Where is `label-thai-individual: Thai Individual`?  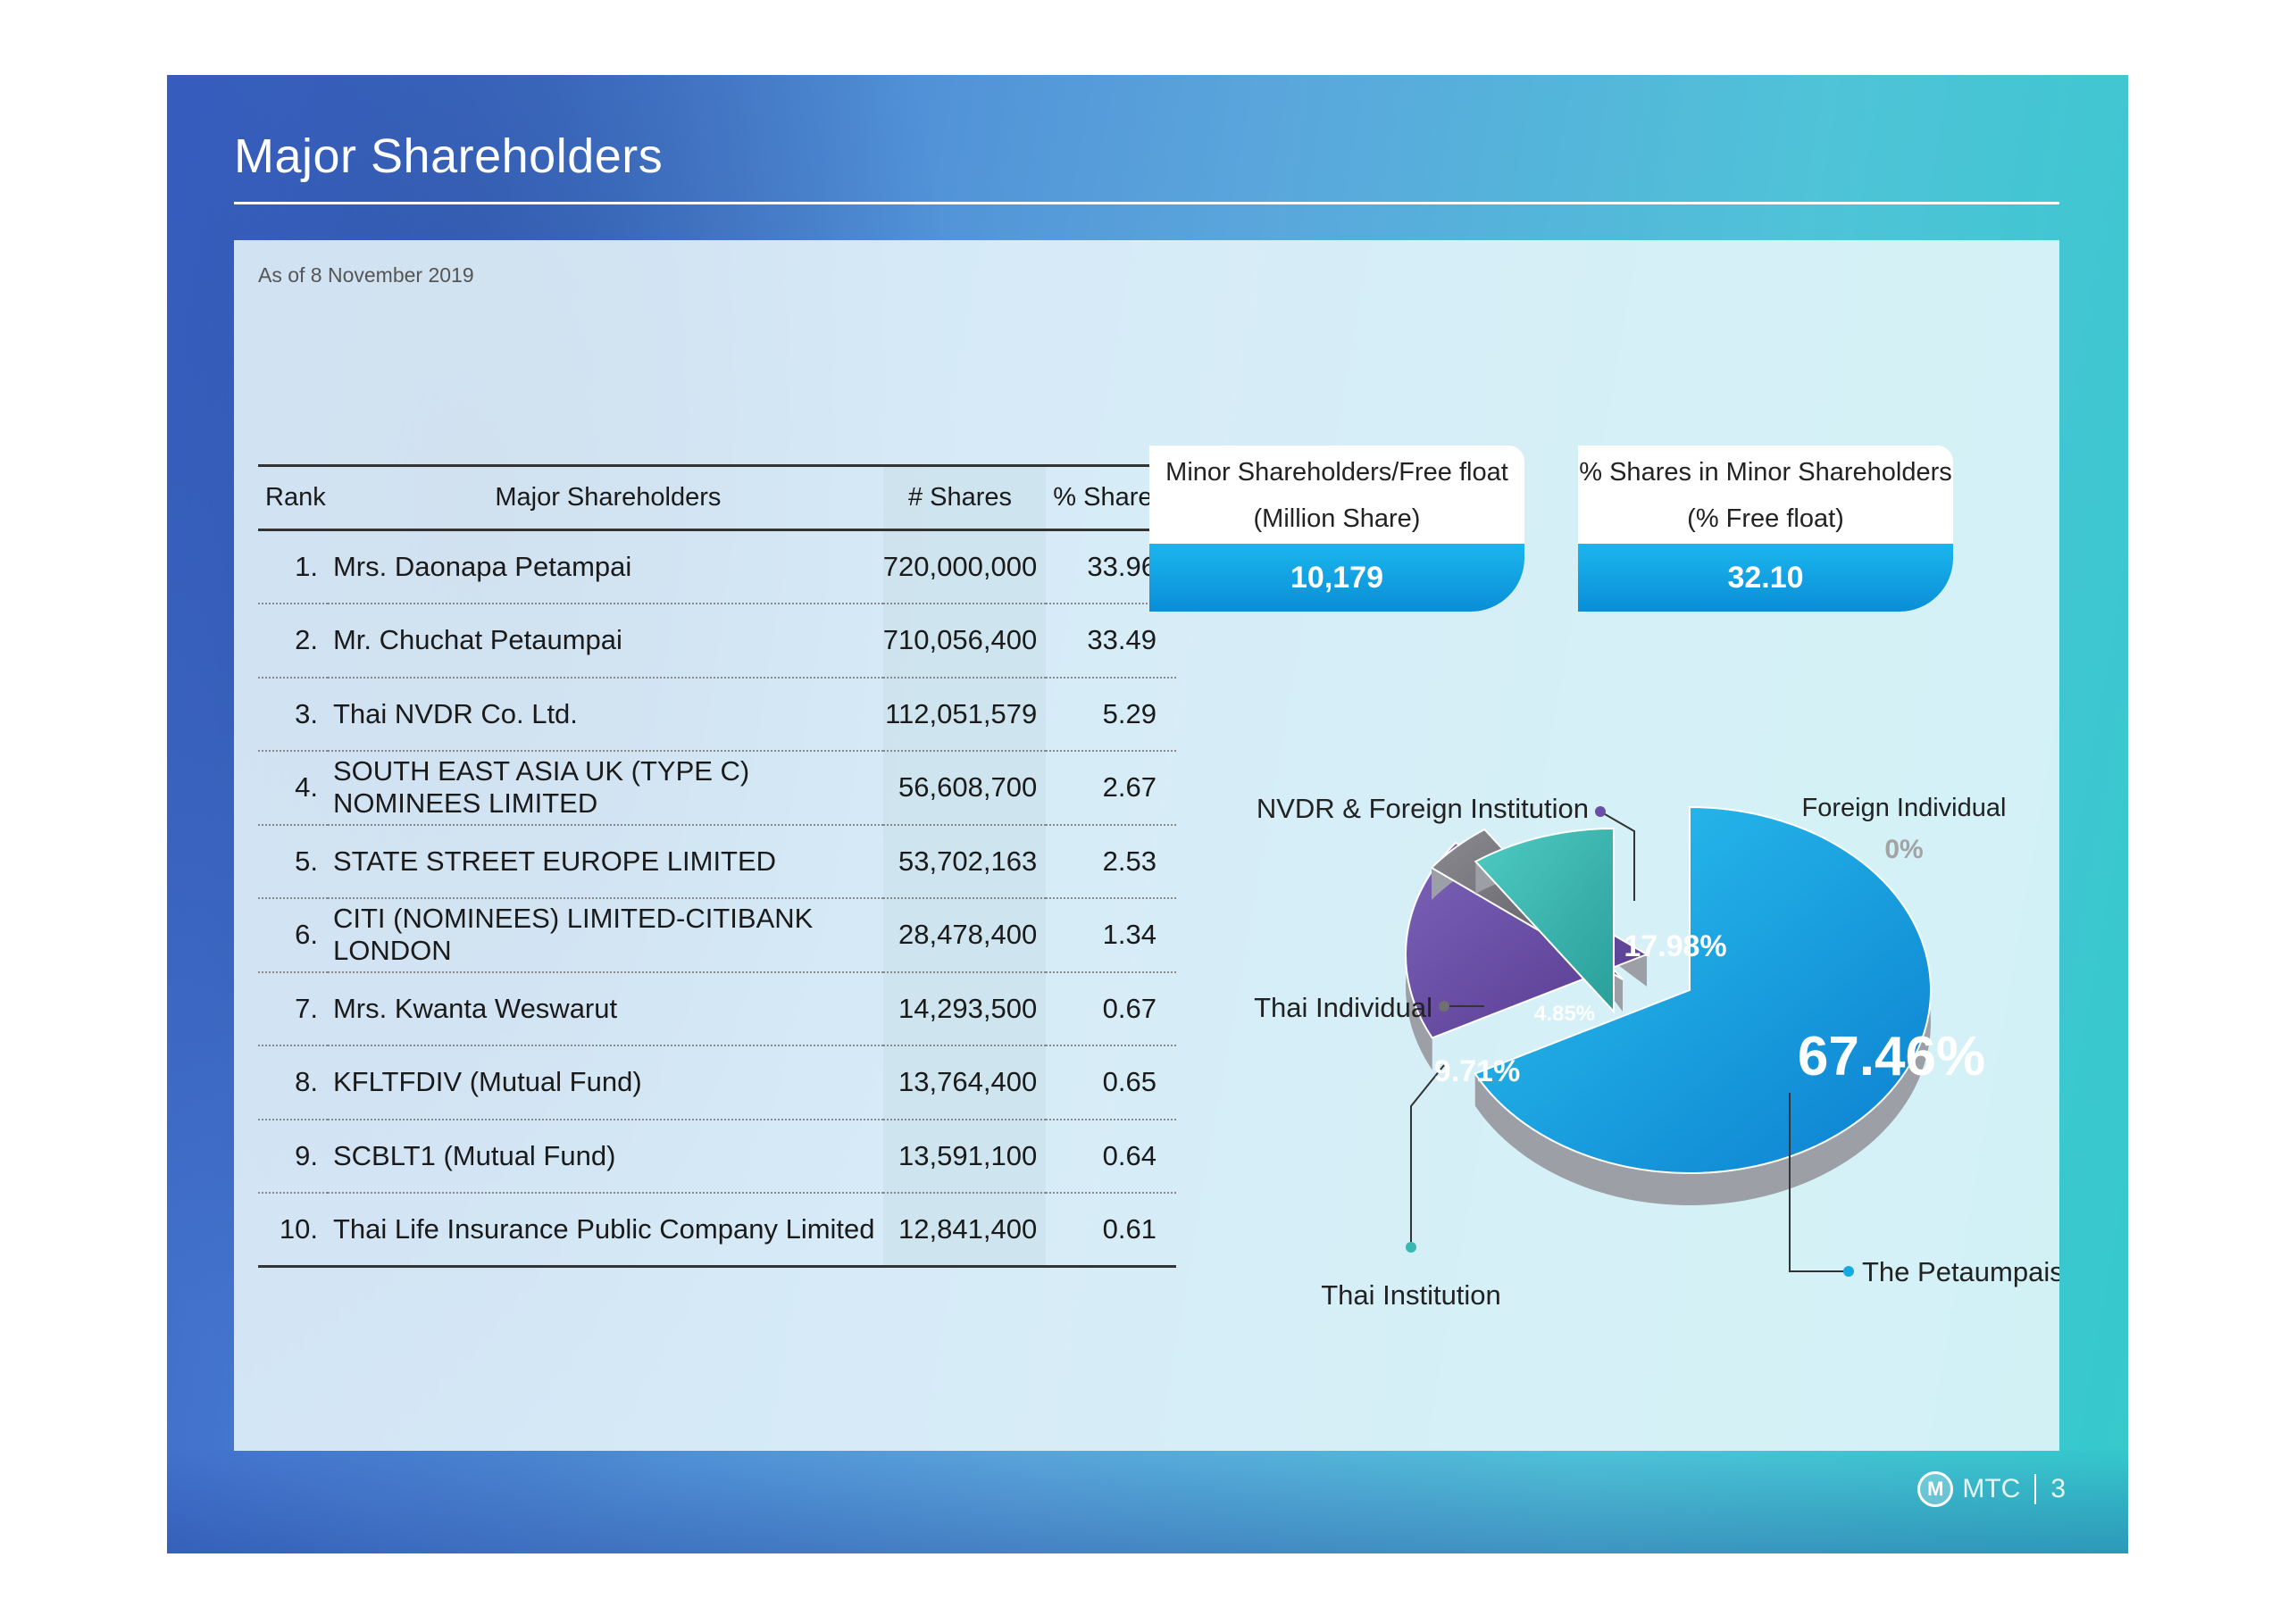 label-thai-individual: Thai Individual is located at coordinates (1343, 1007).